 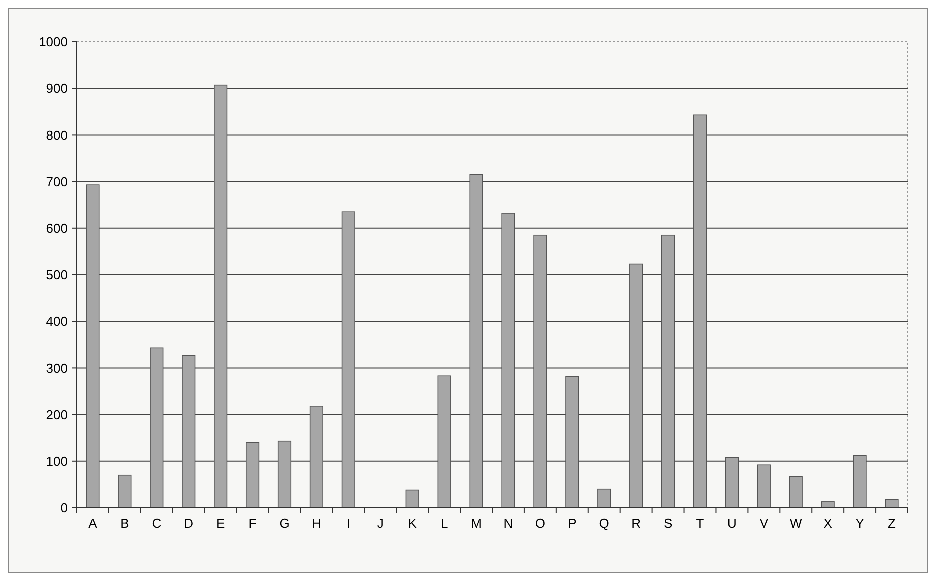 I want to click on x-tick-label: B, so click(x=125, y=523).